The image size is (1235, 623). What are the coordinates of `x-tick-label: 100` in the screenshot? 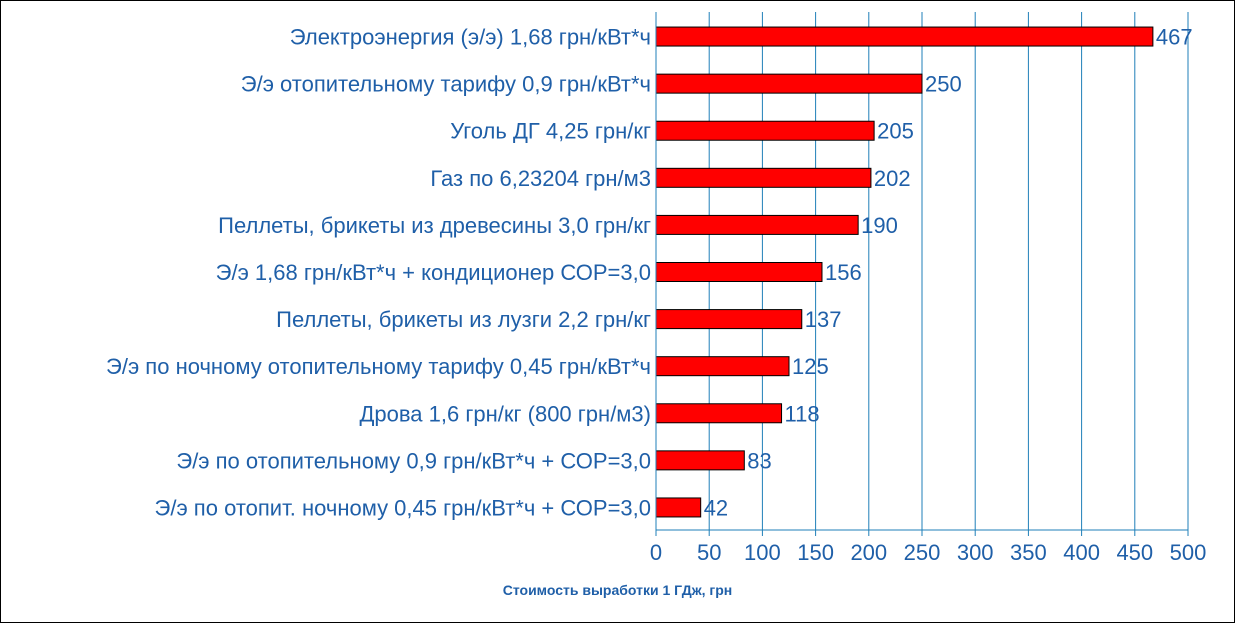 It's located at (762, 552).